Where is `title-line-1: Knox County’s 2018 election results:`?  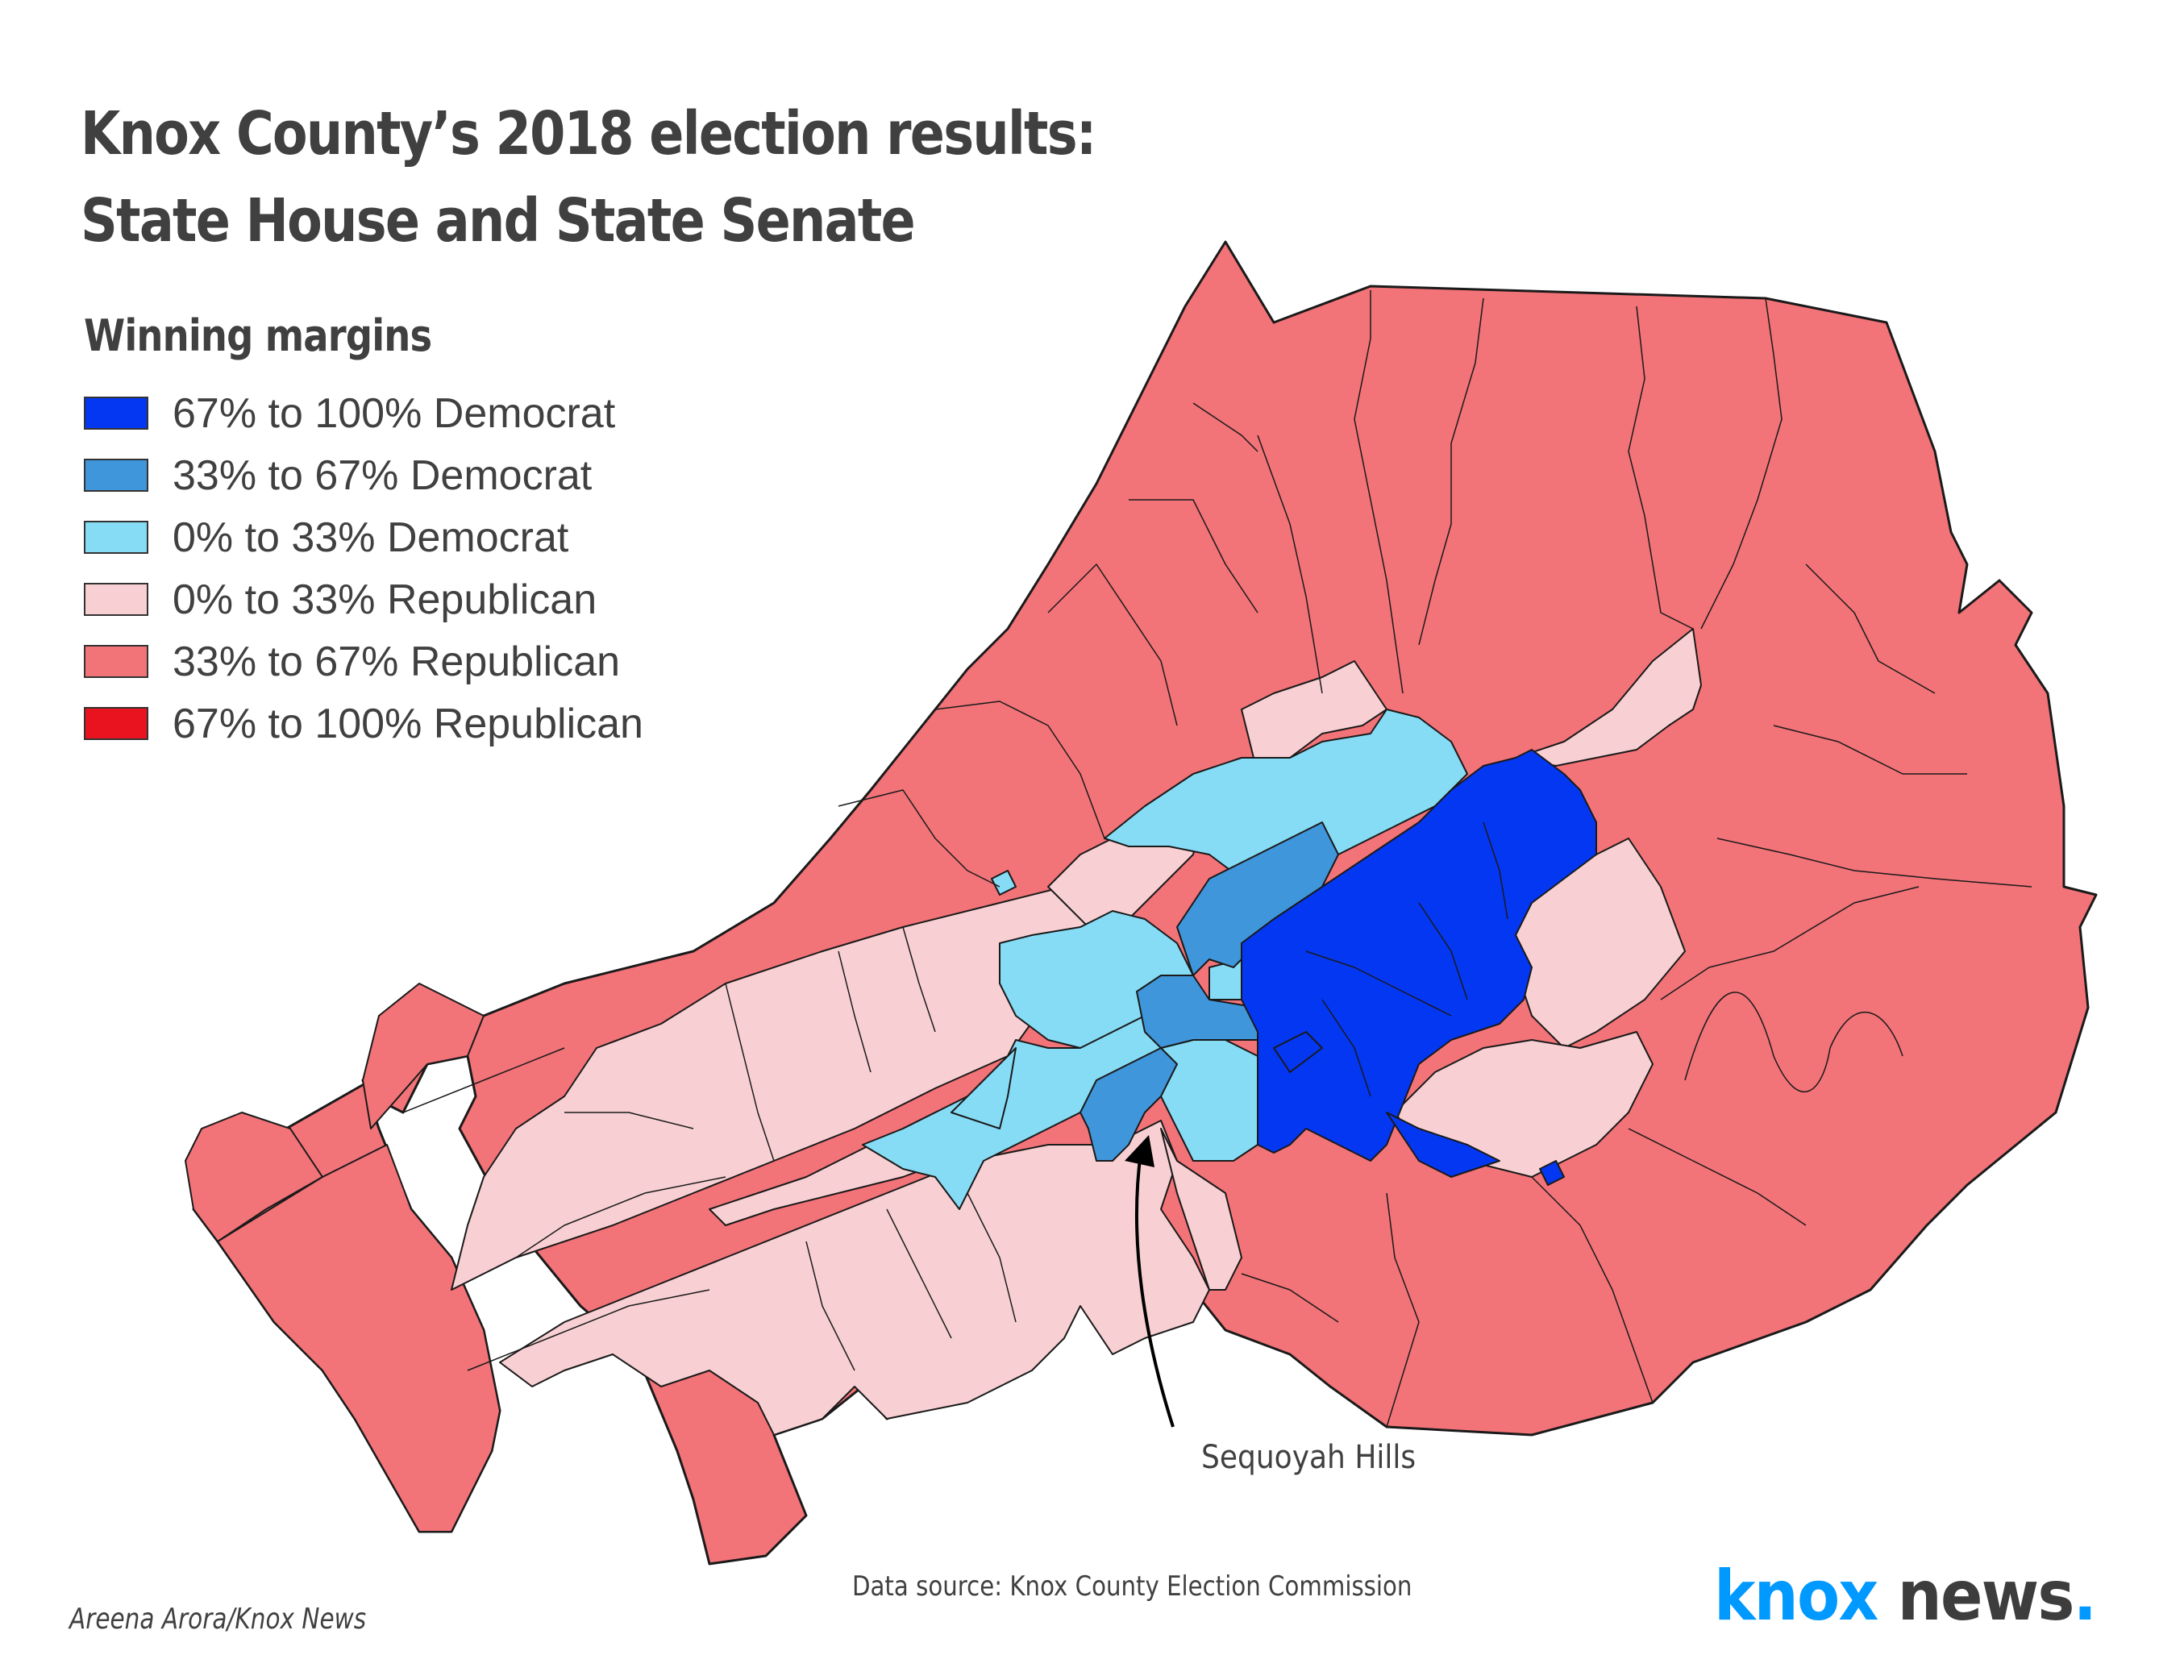 title-line-1: Knox County’s 2018 election results: is located at coordinates (588, 133).